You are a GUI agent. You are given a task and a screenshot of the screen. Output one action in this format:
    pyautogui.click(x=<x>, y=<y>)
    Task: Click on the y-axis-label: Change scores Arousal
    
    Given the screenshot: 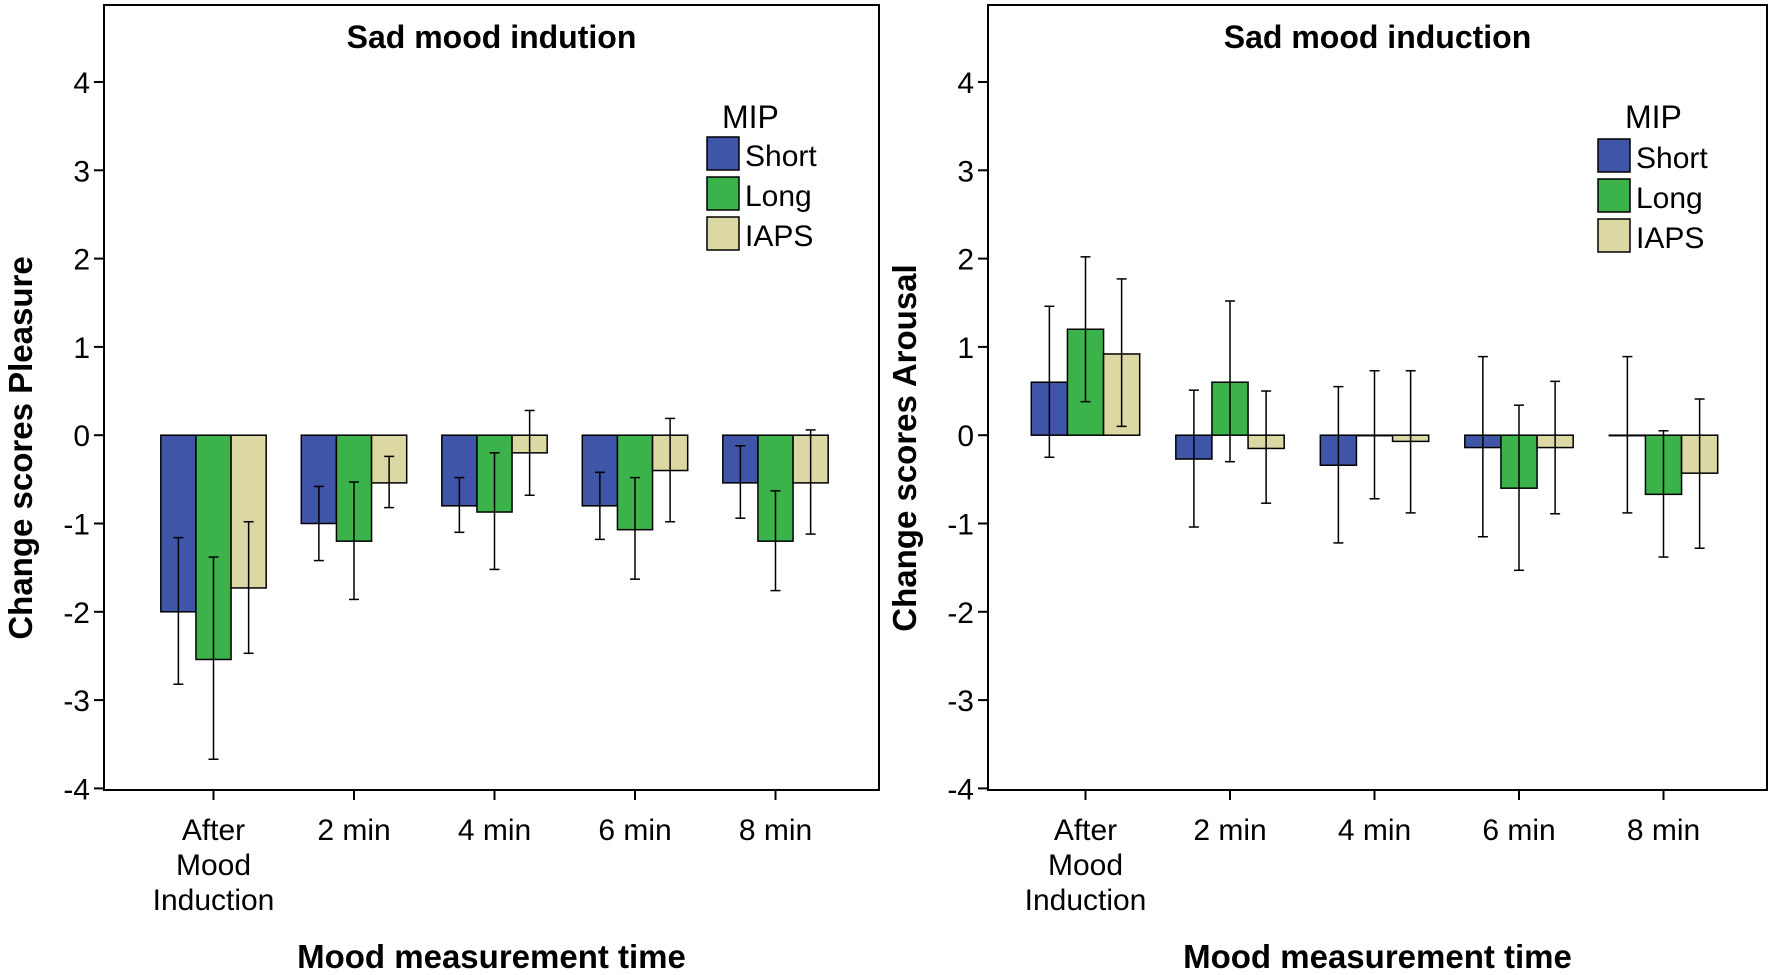 What is the action you would take?
    pyautogui.click(x=904, y=447)
    